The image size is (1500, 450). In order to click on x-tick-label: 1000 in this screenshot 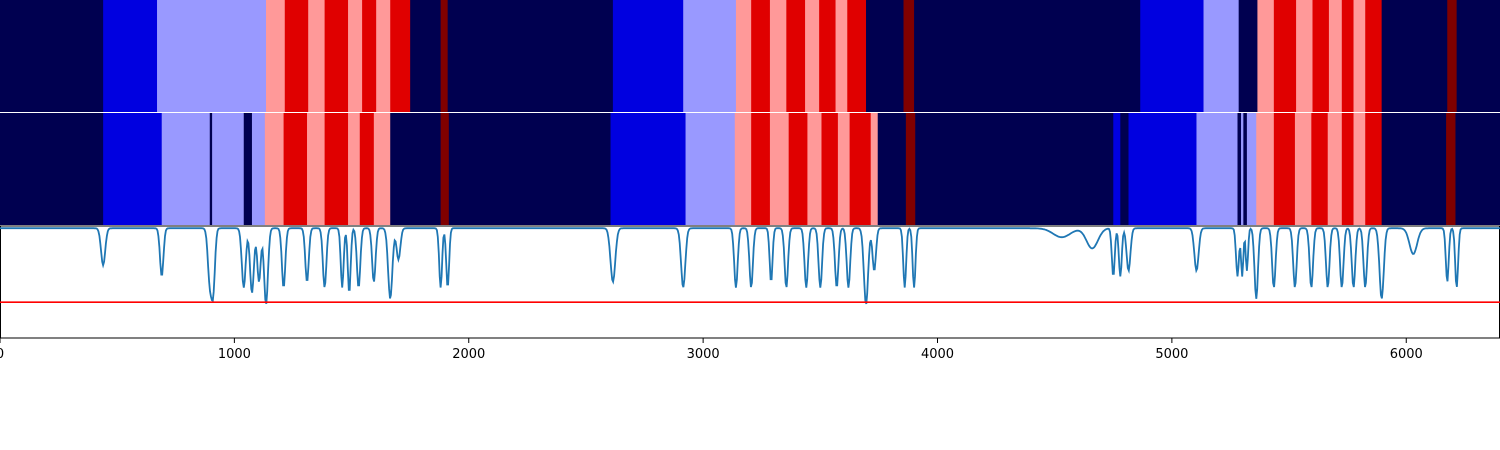, I will do `click(234, 354)`.